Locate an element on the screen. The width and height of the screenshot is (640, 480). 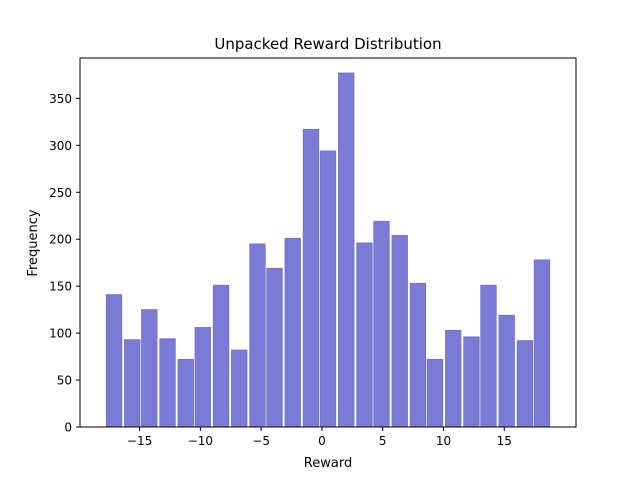
x-tick-label: 10 is located at coordinates (443, 441).